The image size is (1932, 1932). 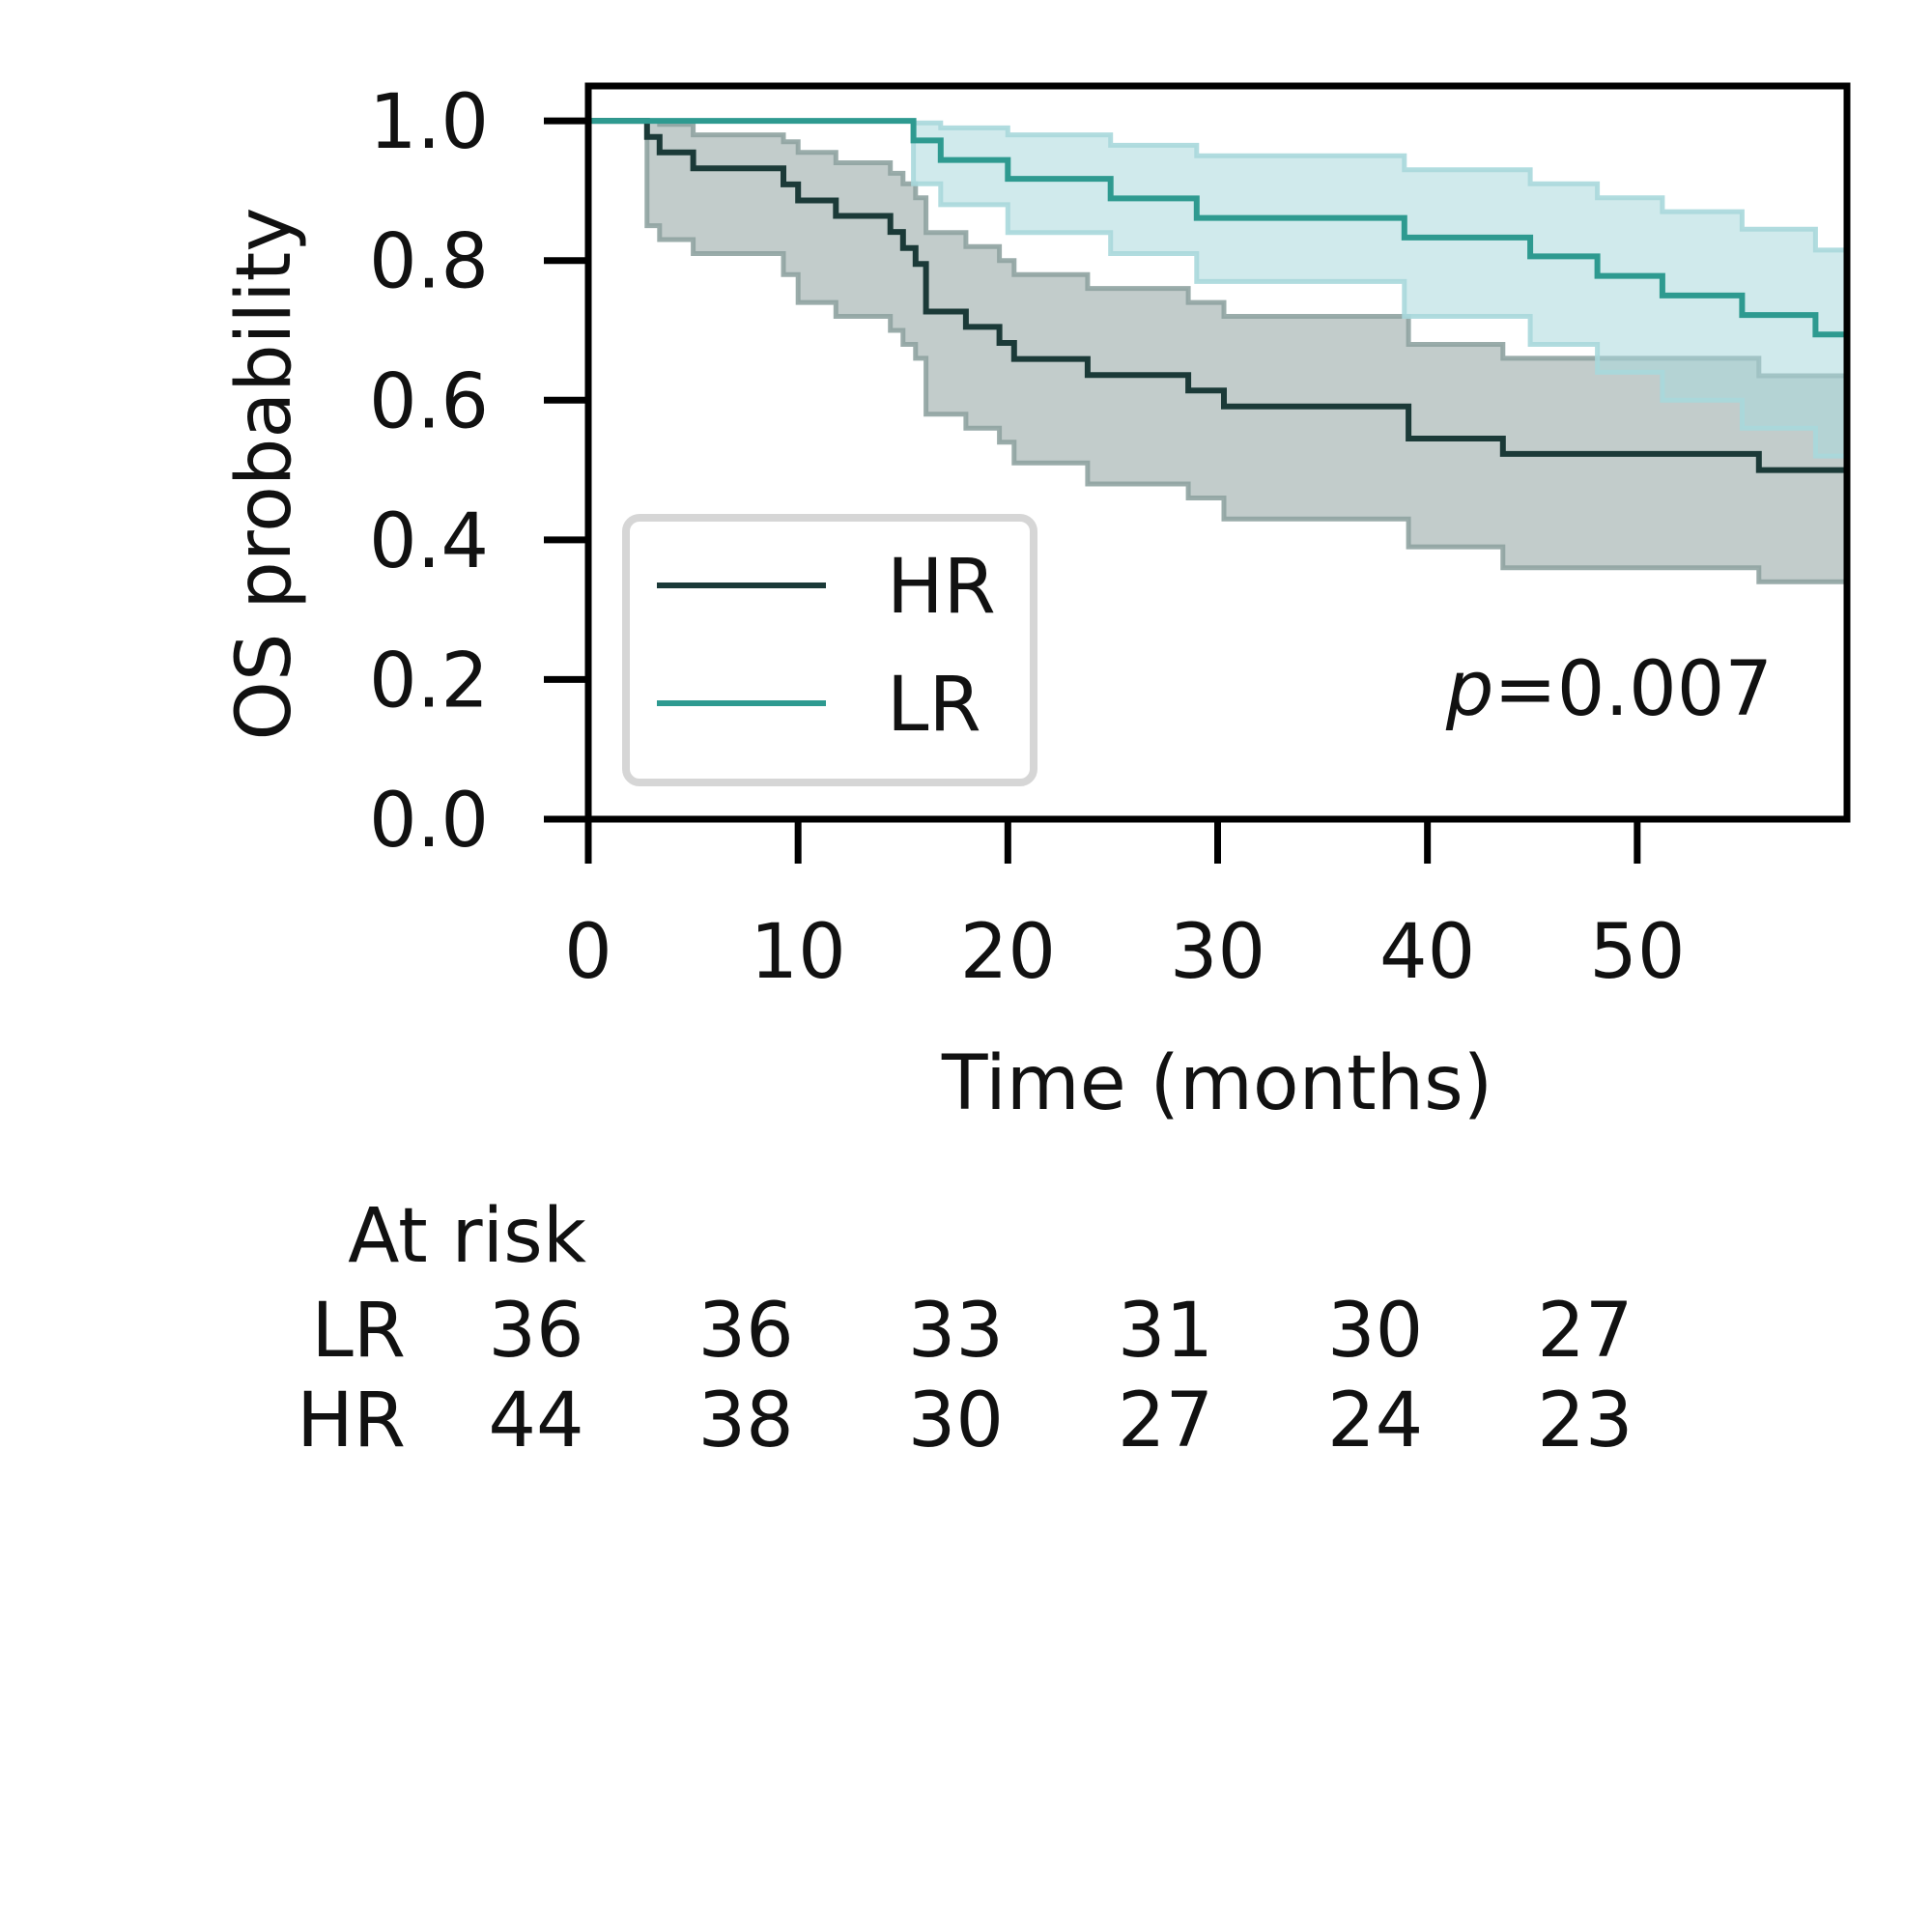 I want to click on y-tick-label-4: 0.8, so click(x=429, y=262).